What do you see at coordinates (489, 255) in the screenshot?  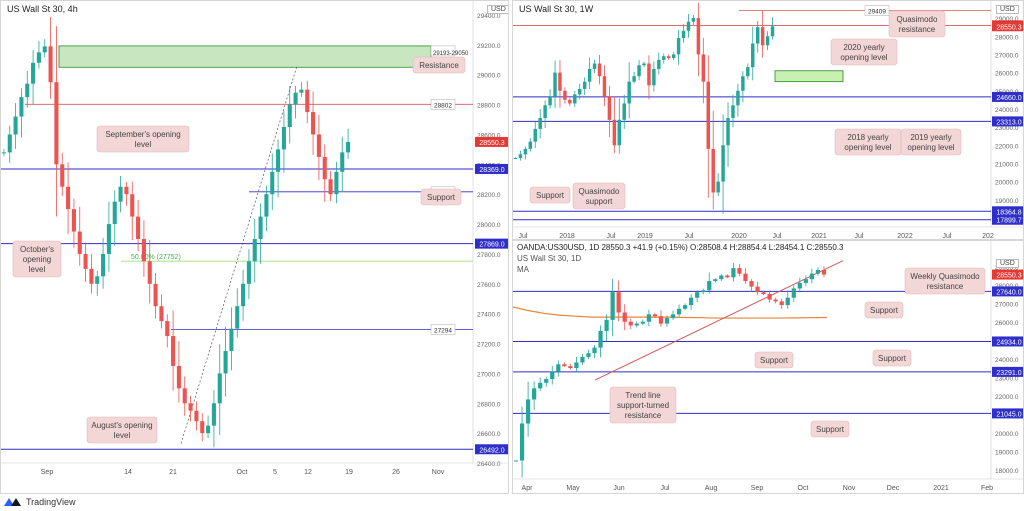 I see `y-tick-label: 27800.0` at bounding box center [489, 255].